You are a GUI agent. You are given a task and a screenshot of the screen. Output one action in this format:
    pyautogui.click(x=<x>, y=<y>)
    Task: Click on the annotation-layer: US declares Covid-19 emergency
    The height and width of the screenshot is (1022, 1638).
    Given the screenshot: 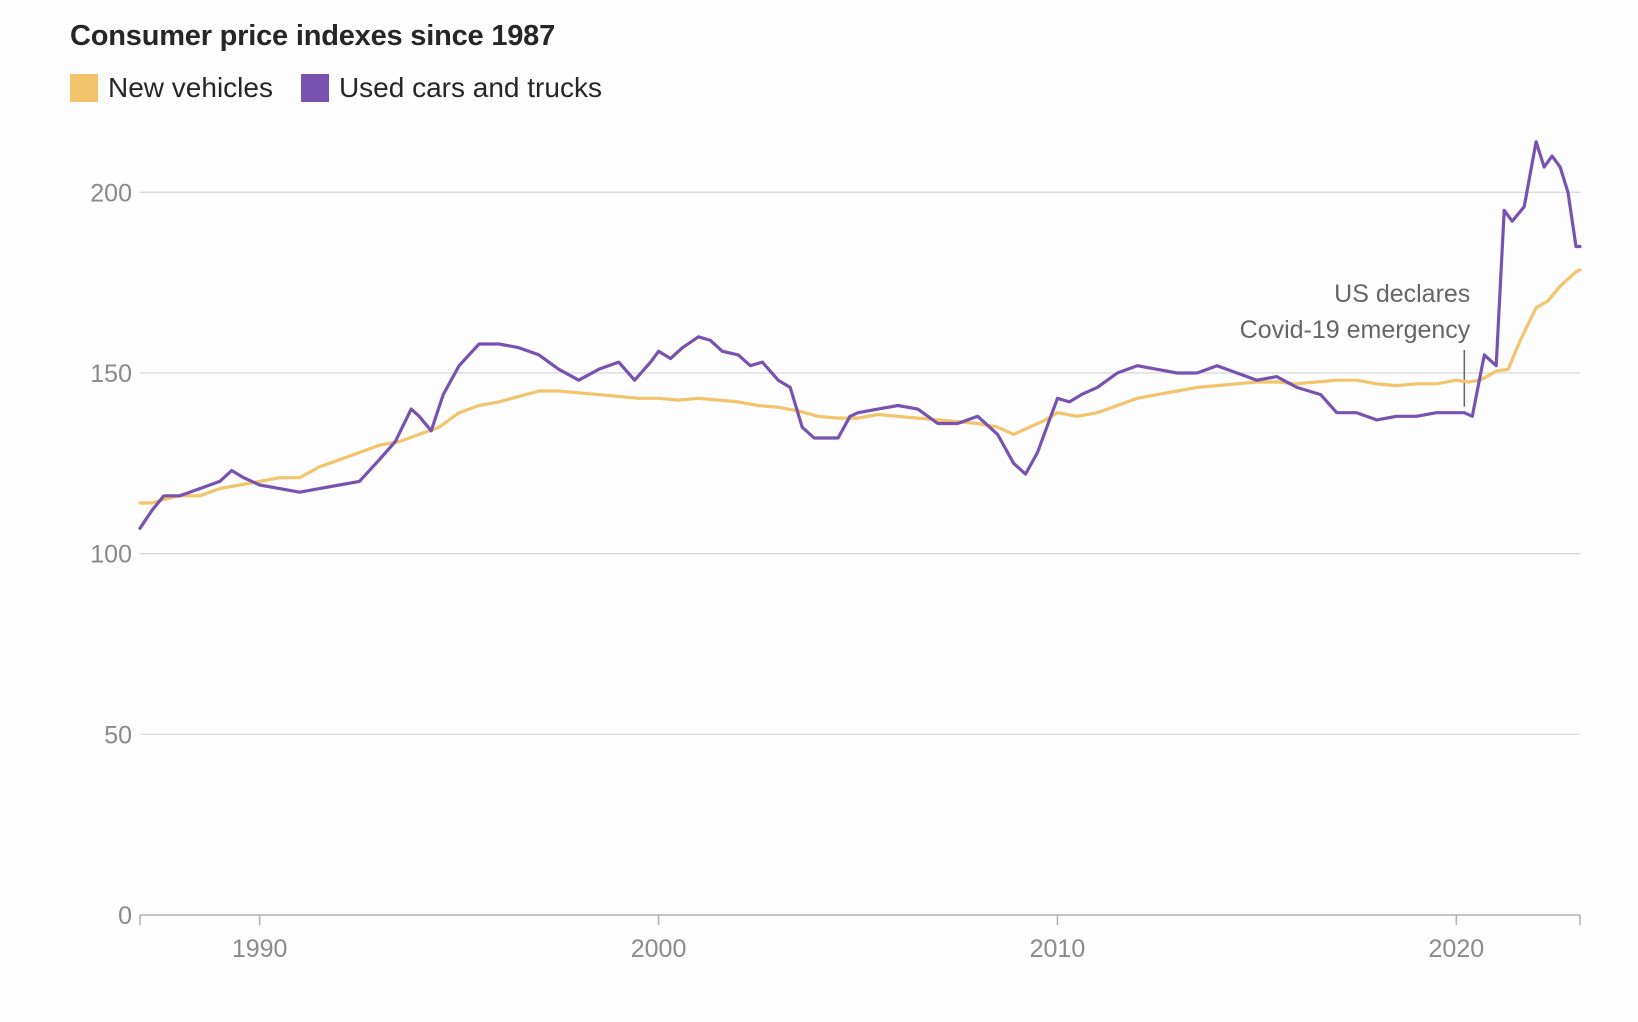 What is the action you would take?
    pyautogui.click(x=1355, y=343)
    